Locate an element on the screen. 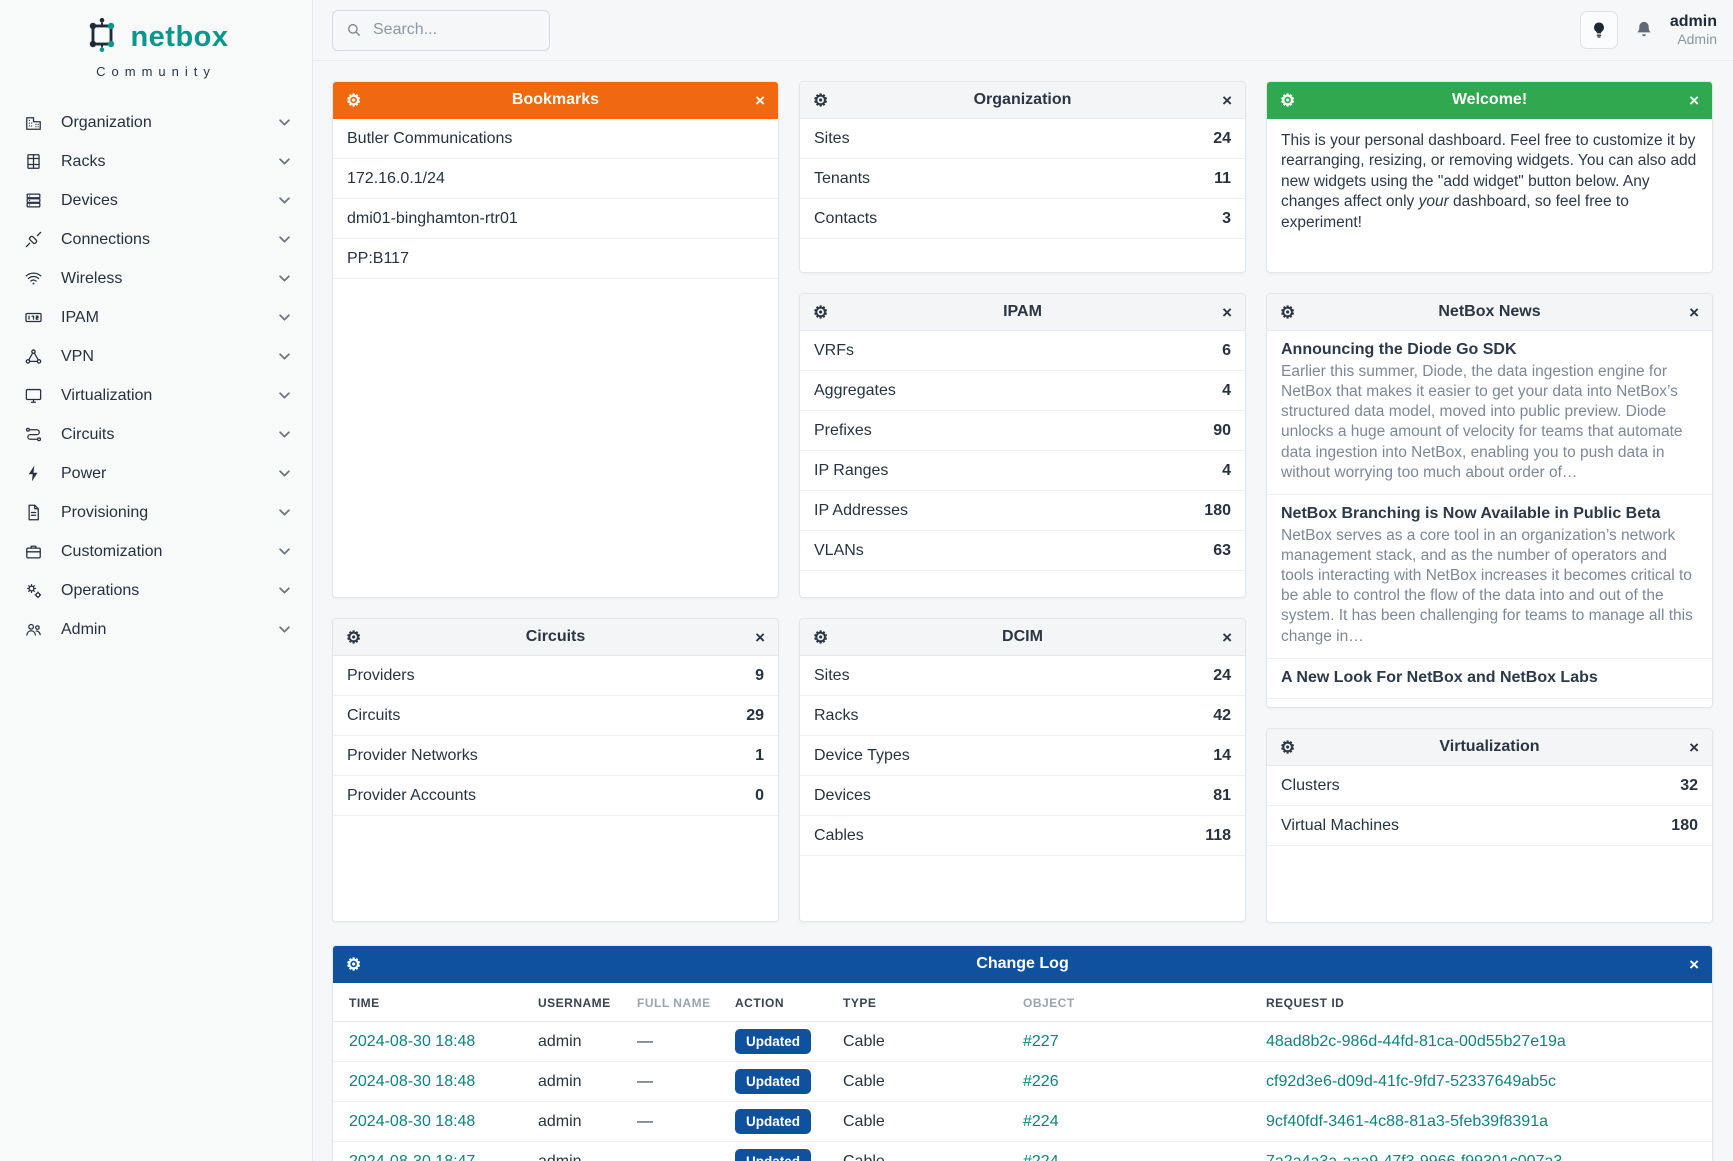 This screenshot has width=1733, height=1161. stat-value: 11 is located at coordinates (1222, 178).